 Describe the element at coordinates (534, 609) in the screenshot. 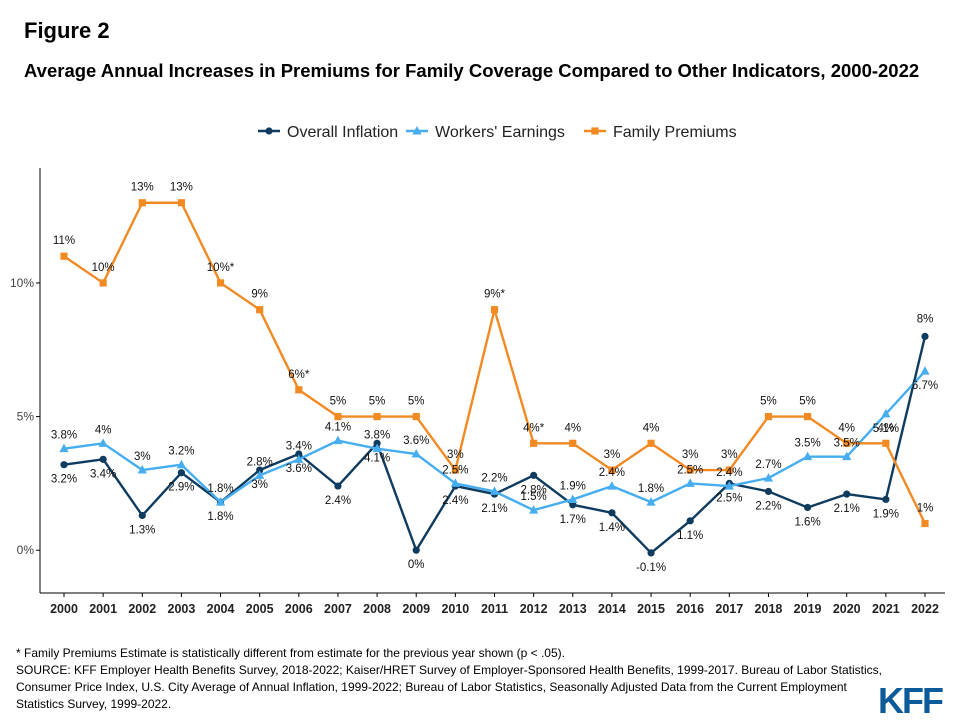

I see `x-tick-label: 2012` at that location.